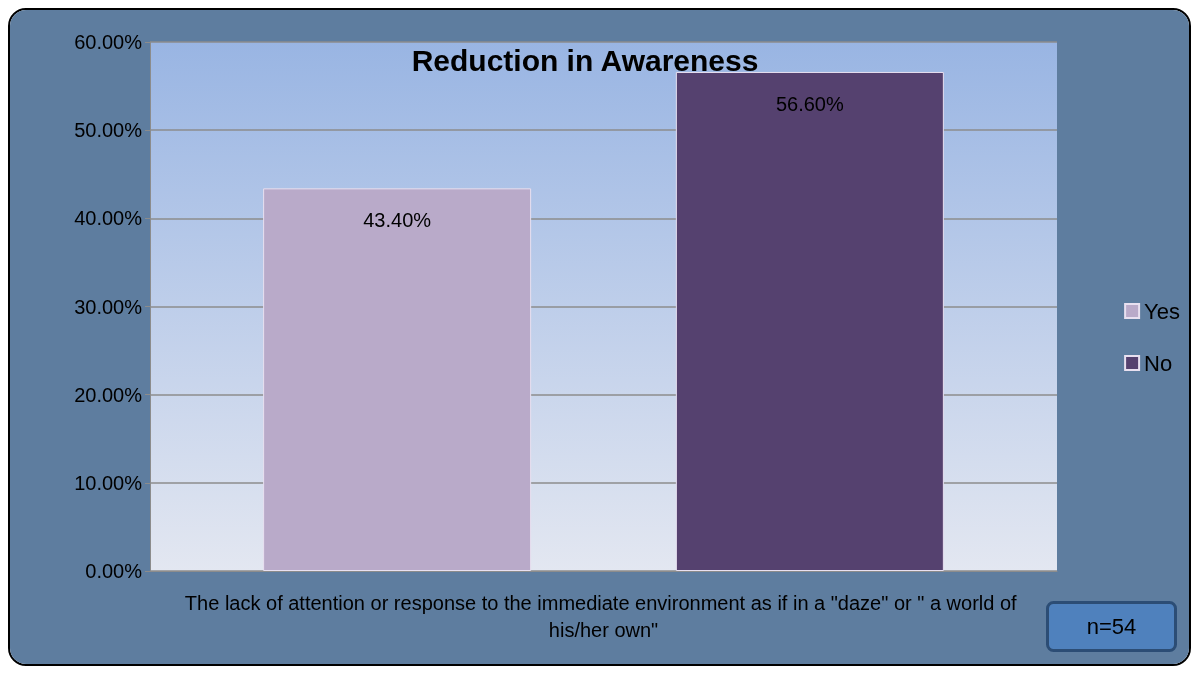 The height and width of the screenshot is (674, 1199). What do you see at coordinates (585, 60) in the screenshot?
I see `chart-title: Reduction in Awareness` at bounding box center [585, 60].